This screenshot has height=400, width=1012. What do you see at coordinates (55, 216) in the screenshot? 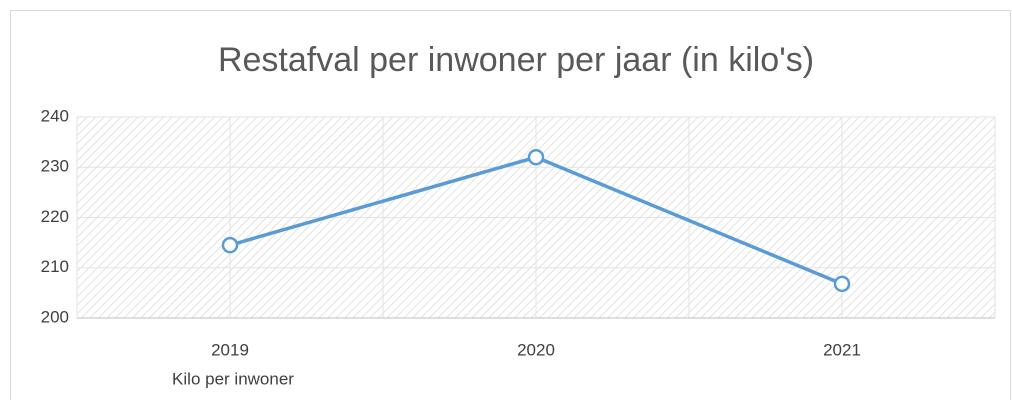
I see `y-tick-label: 220` at bounding box center [55, 216].